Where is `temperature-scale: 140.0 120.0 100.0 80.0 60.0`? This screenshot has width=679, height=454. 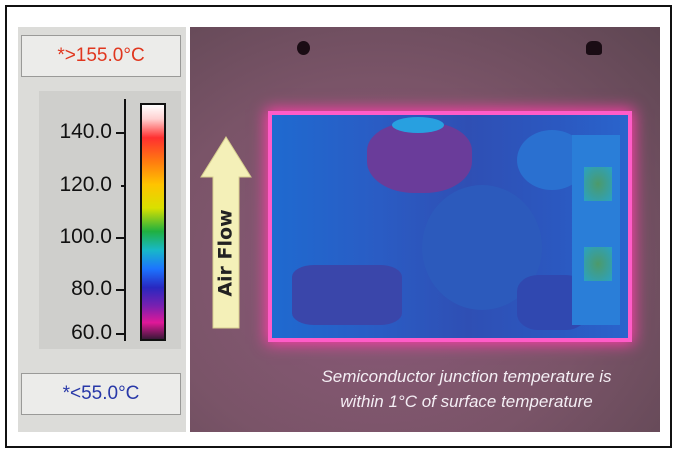
temperature-scale: 140.0 120.0 100.0 80.0 60.0 is located at coordinates (110, 220).